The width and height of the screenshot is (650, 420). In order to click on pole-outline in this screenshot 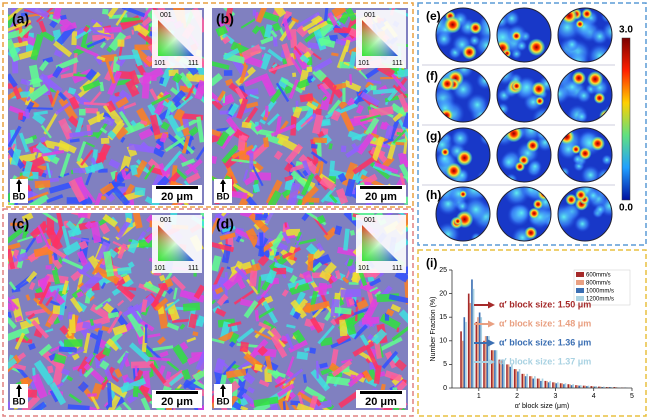, I will do `click(585, 214)`.